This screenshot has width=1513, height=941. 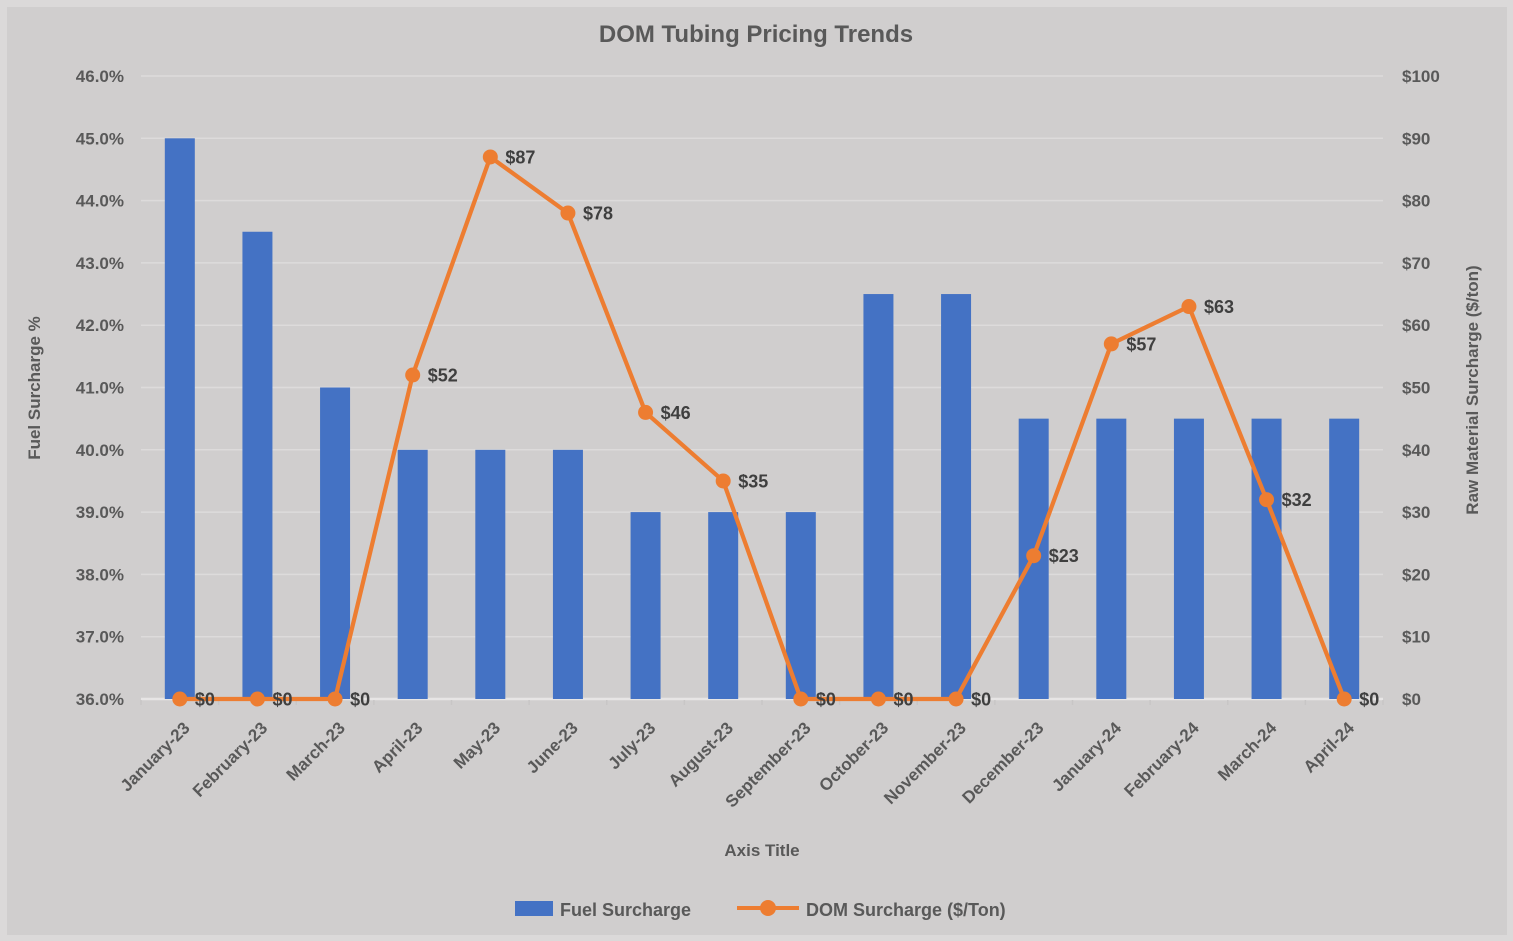 What do you see at coordinates (1416, 388) in the screenshot?
I see `right-tick-label: $50` at bounding box center [1416, 388].